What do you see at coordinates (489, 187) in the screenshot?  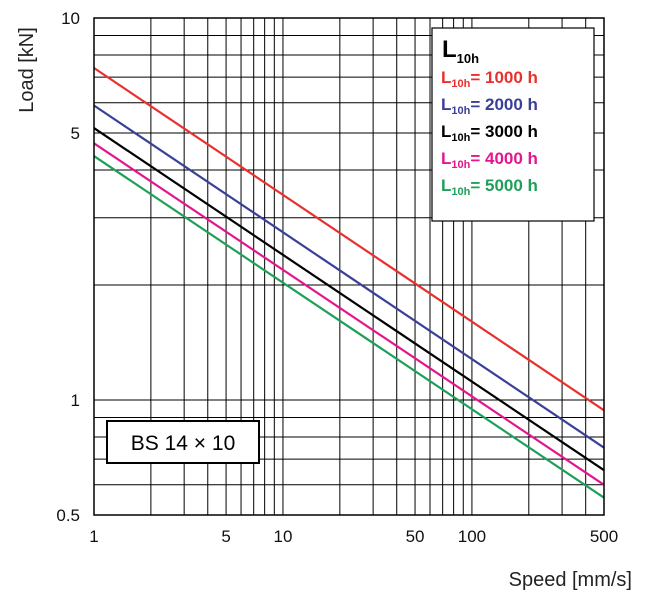 I see `legend-entry: L10h= 5000 h` at bounding box center [489, 187].